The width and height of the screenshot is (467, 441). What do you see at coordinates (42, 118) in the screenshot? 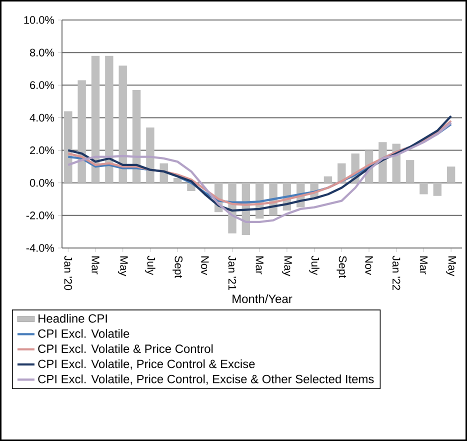
I see `y-tick-label: 4.0%` at bounding box center [42, 118].